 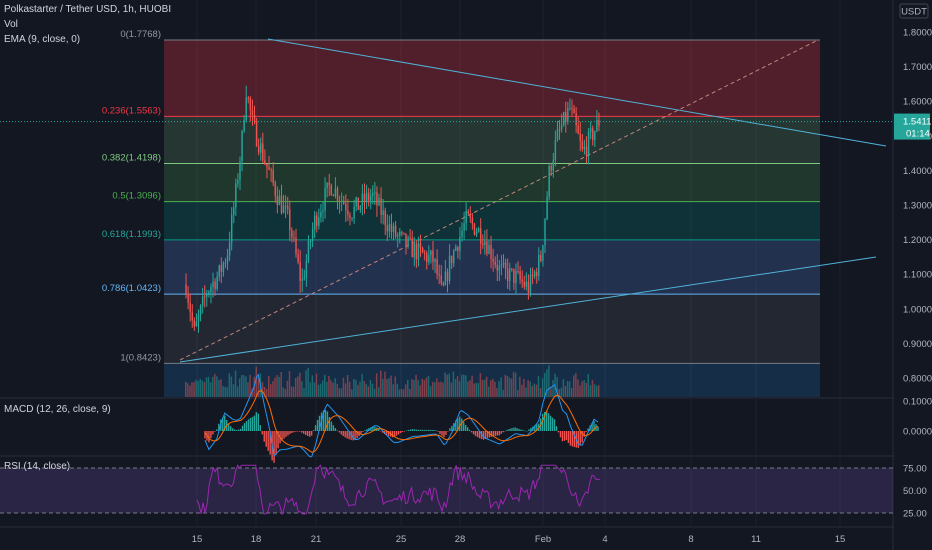 What do you see at coordinates (11, 24) in the screenshot?
I see `vol-label: Vol` at bounding box center [11, 24].